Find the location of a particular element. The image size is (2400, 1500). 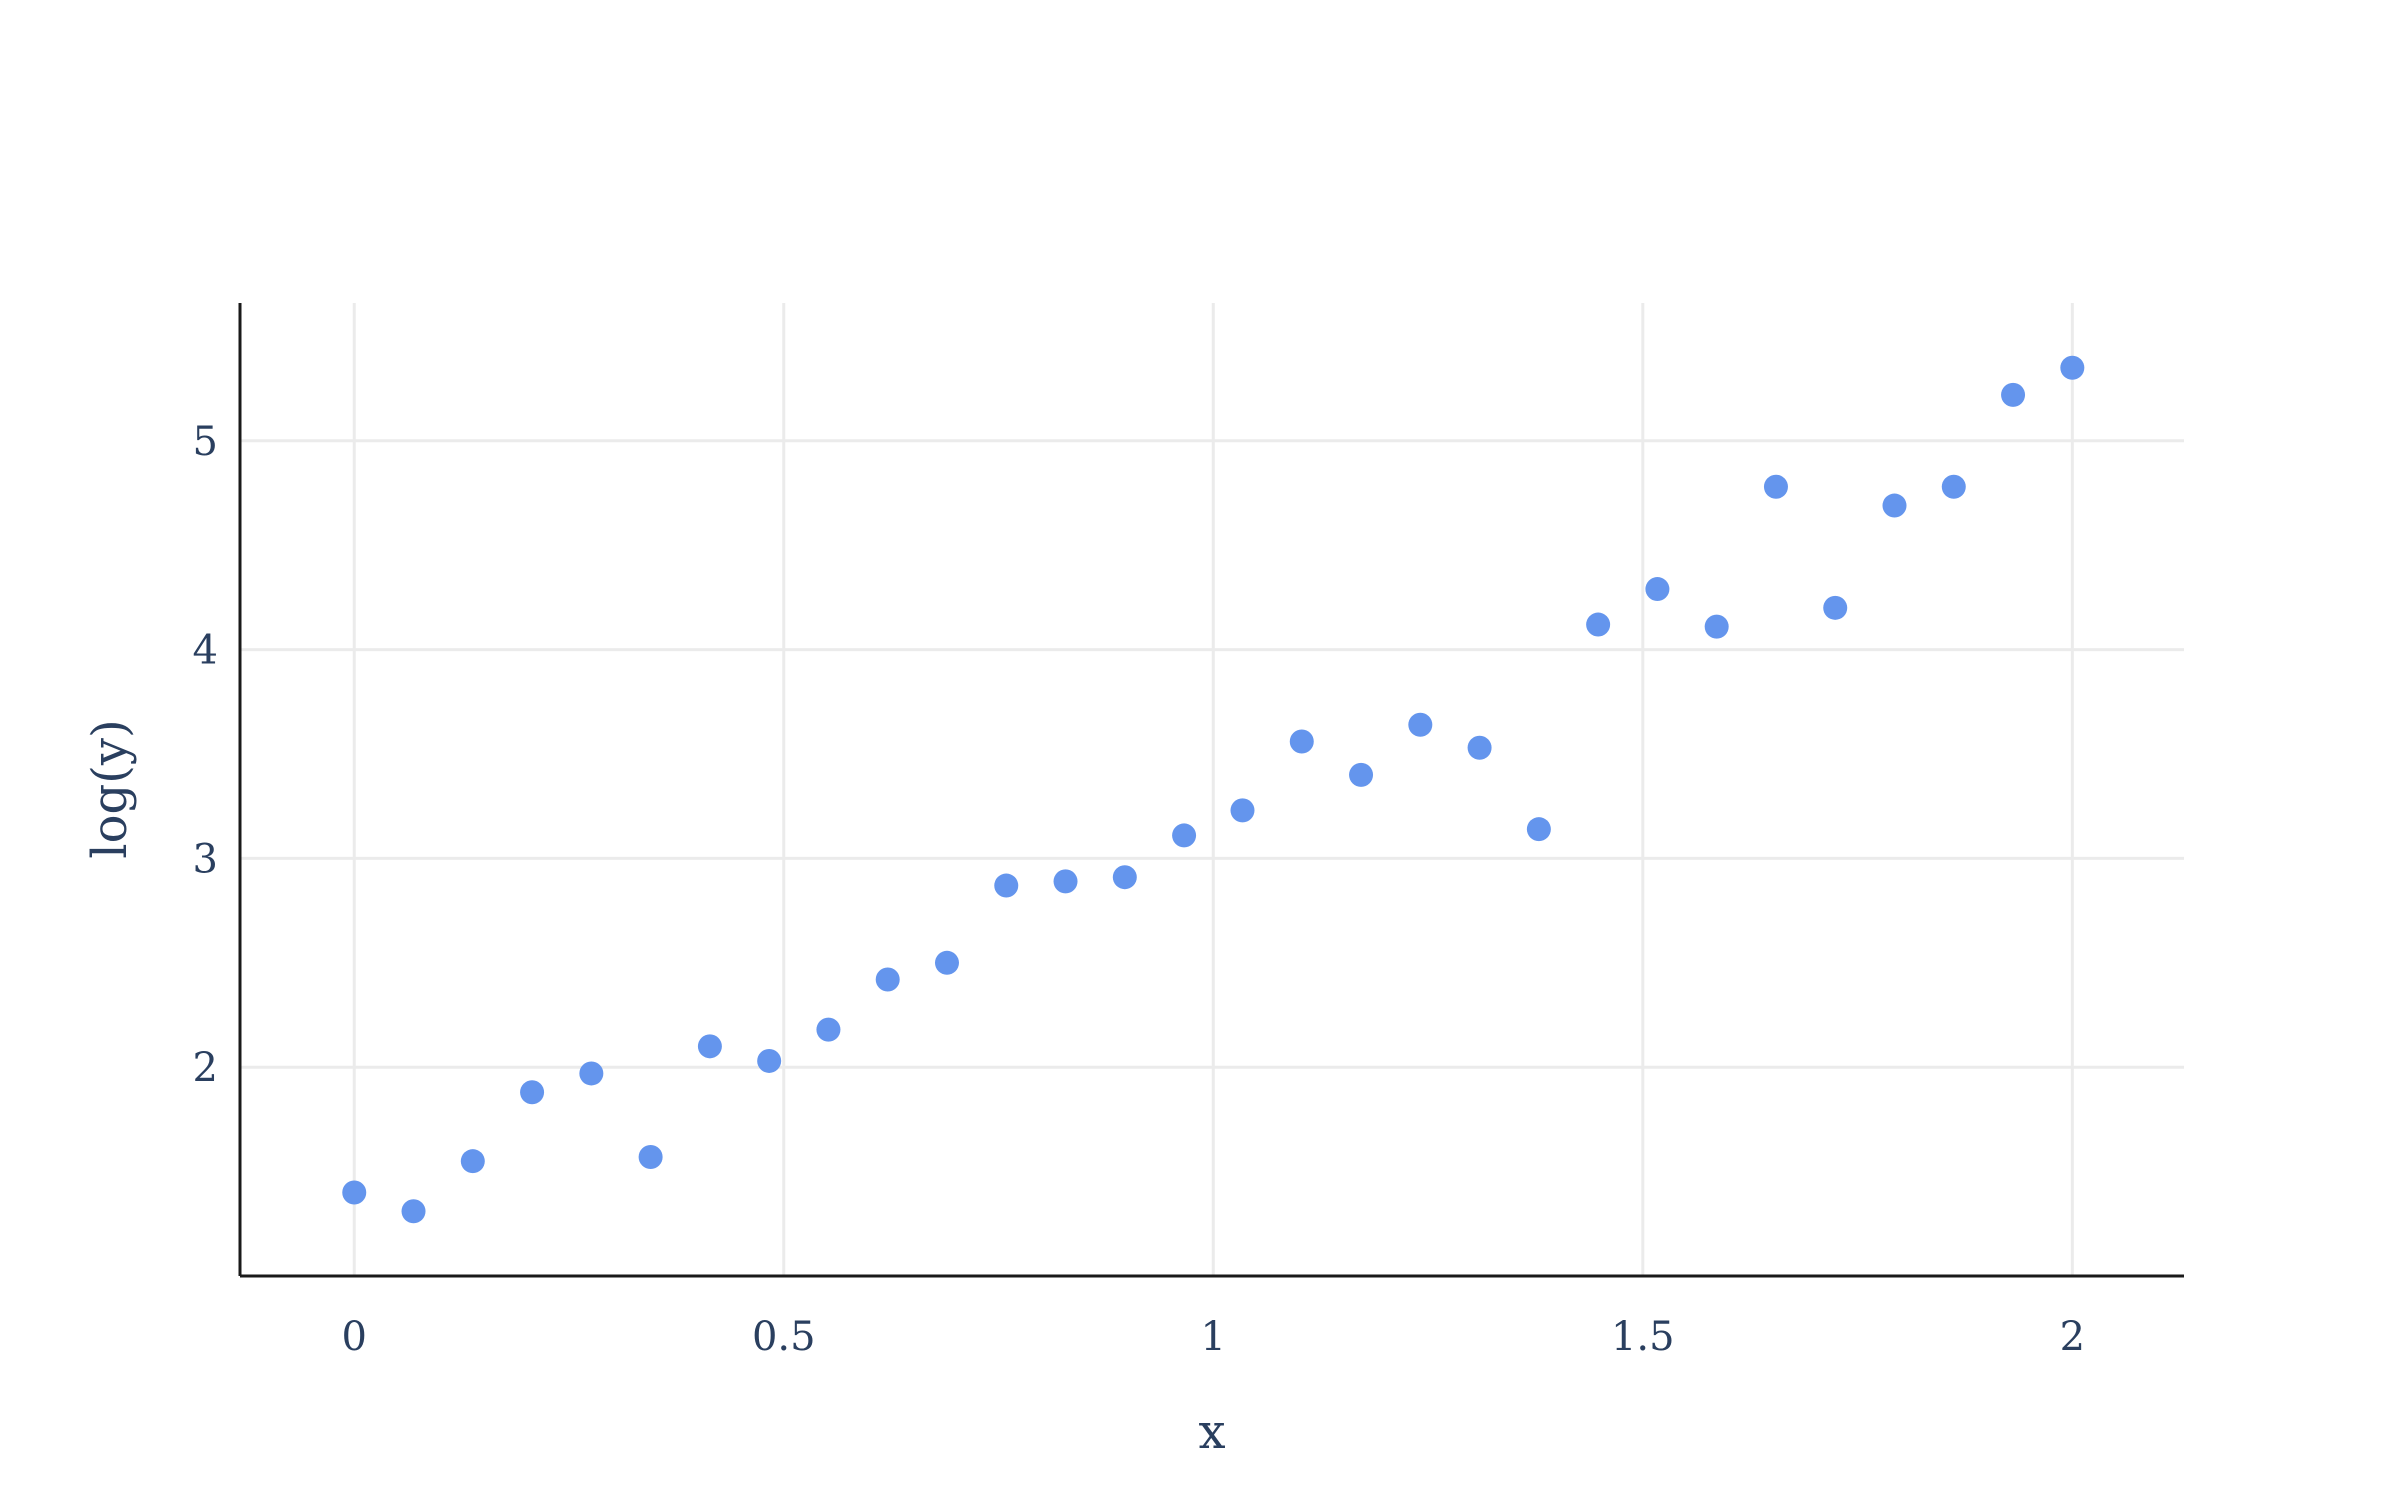

x-tick-label: 1.5 is located at coordinates (1643, 1337).